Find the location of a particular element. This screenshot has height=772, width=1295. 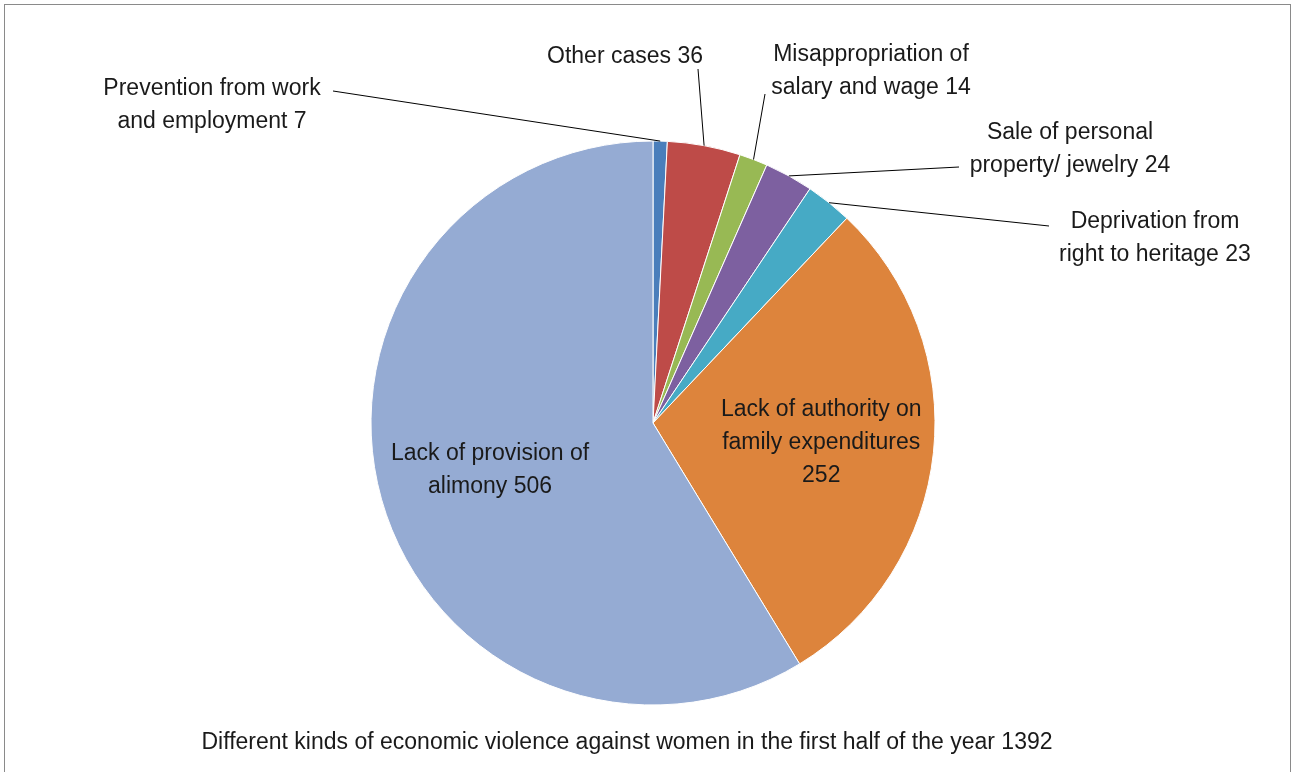

slice-label: Sale of personal property/ jewelry 24 is located at coordinates (1070, 147).